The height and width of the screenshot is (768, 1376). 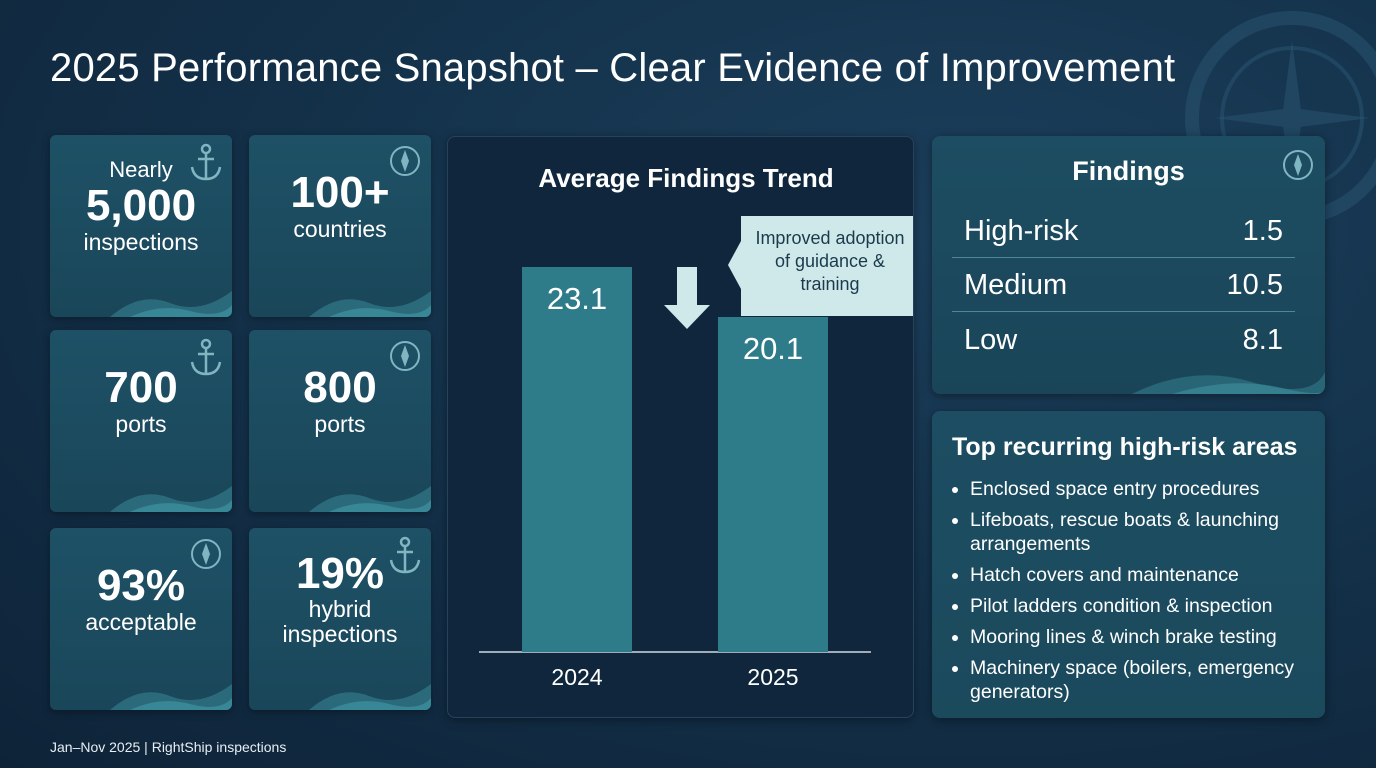 I want to click on stat-tile: 700 ports, so click(x=141, y=421).